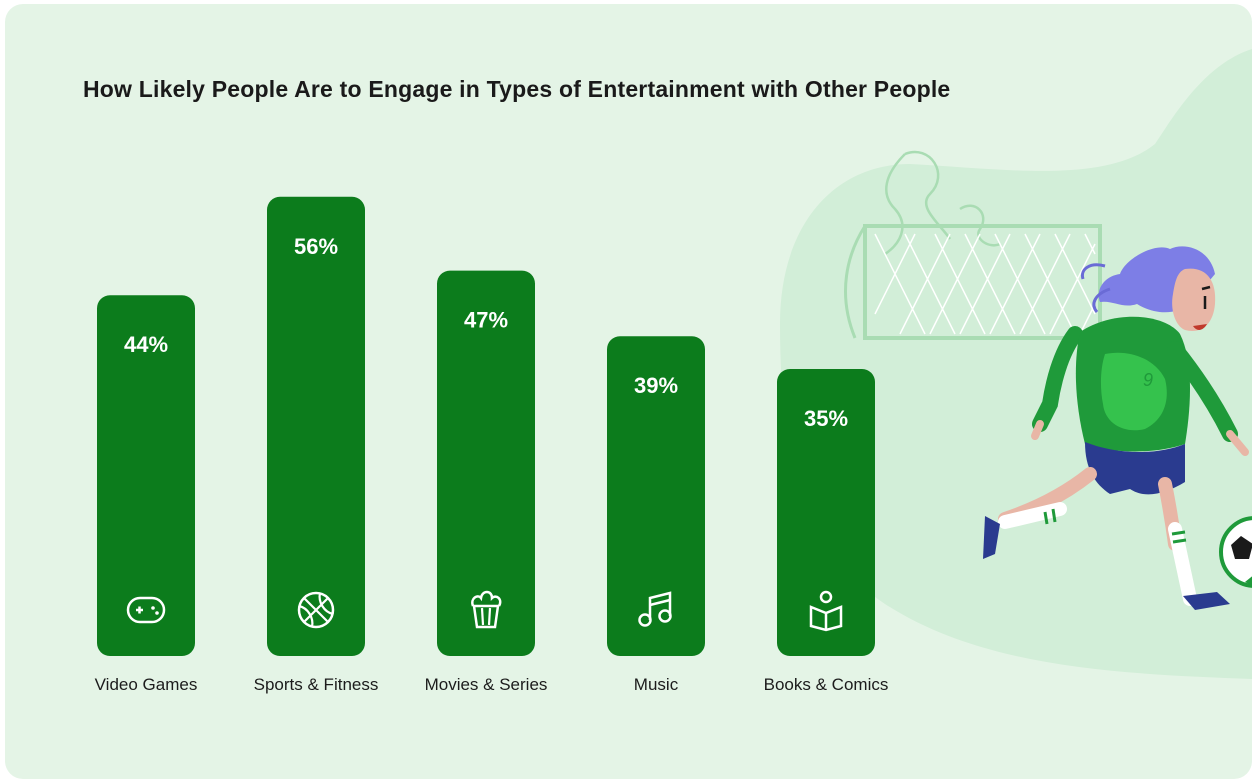 Image resolution: width=1252 pixels, height=781 pixels. Describe the element at coordinates (655, 609) in the screenshot. I see `music-note-icon` at that location.